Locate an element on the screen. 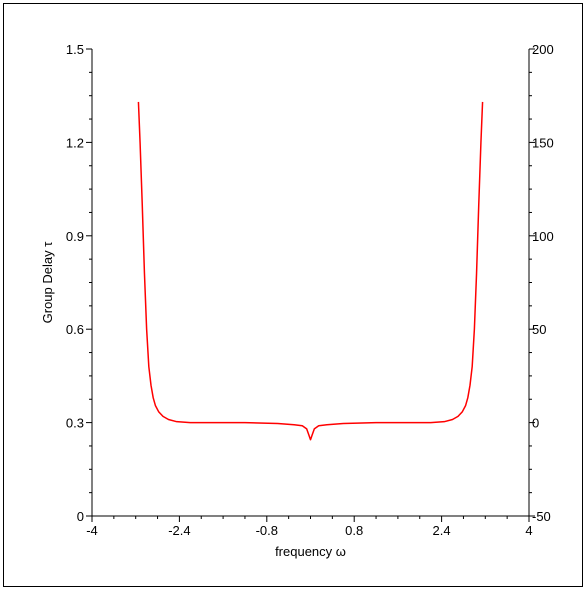  right-y-tick-label: -50 is located at coordinates (541, 516).